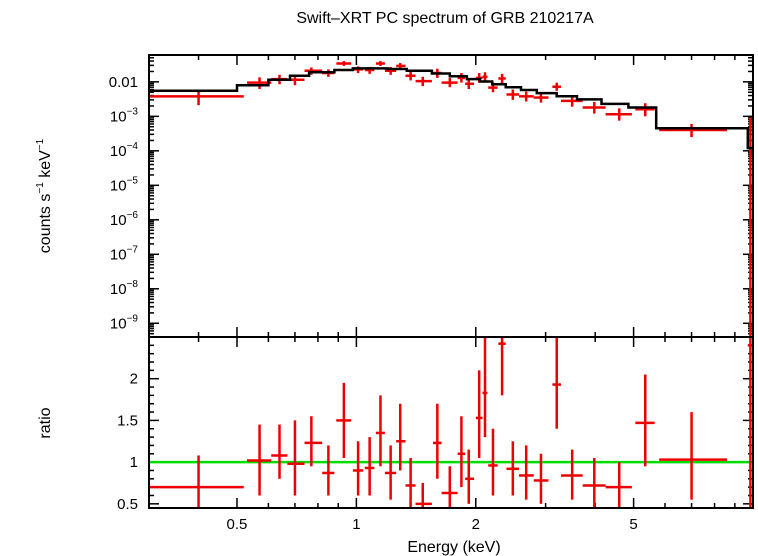 This screenshot has height=556, width=758. Describe the element at coordinates (45, 224) in the screenshot. I see `ylabel-counts: counts s` at that location.